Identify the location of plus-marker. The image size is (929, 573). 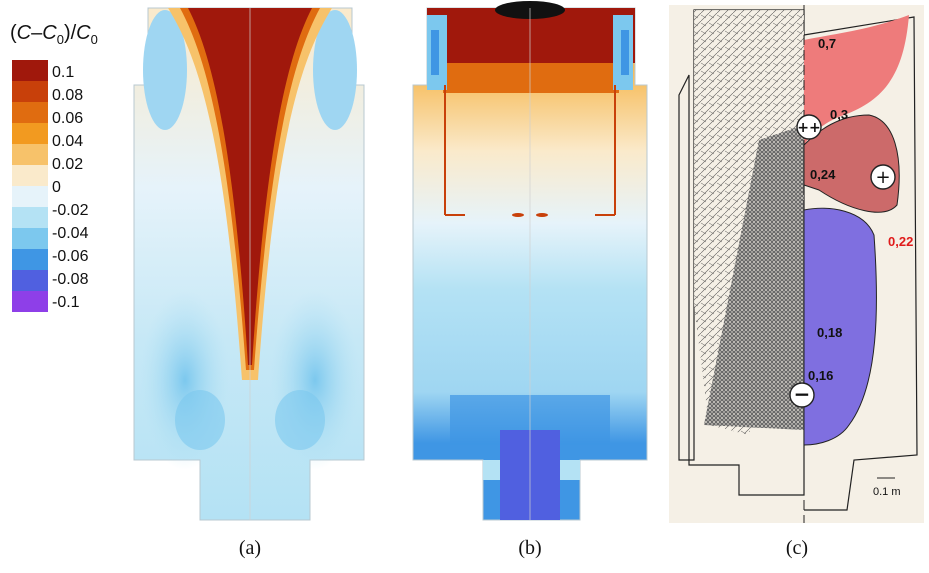
(883, 177).